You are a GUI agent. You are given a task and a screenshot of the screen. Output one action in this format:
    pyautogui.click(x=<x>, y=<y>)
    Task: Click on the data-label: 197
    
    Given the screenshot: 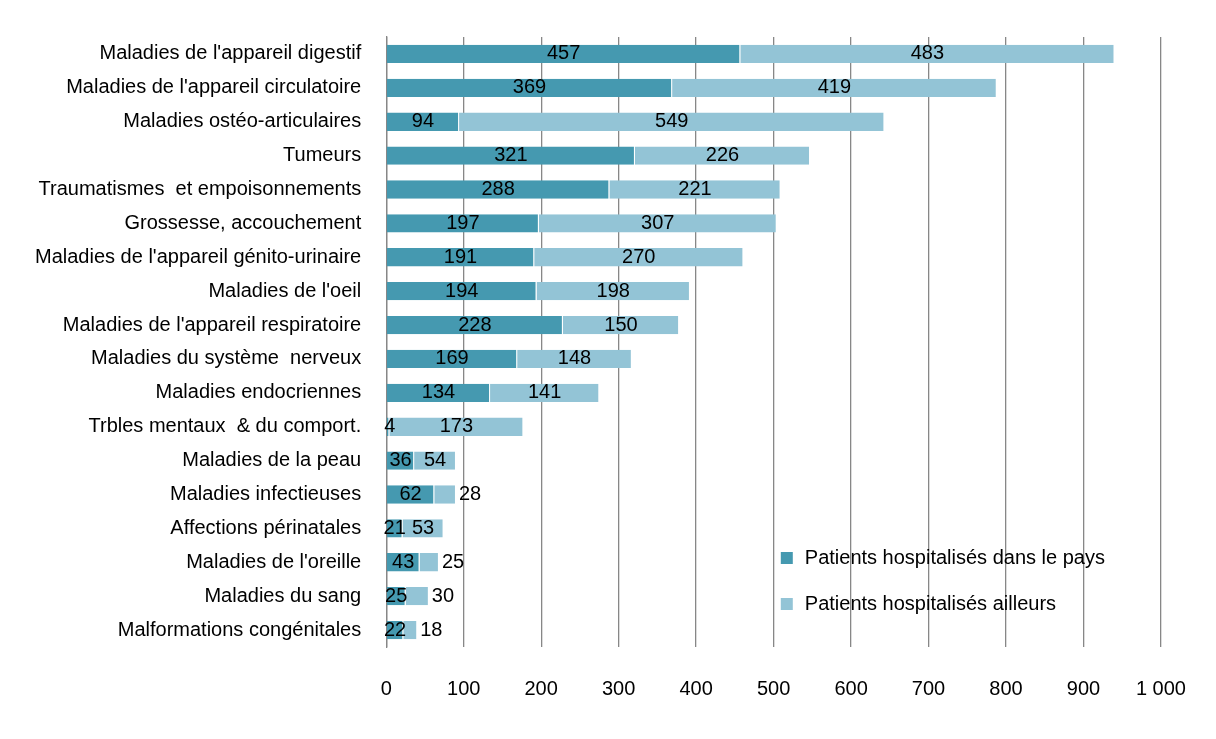 What is the action you would take?
    pyautogui.click(x=463, y=221)
    